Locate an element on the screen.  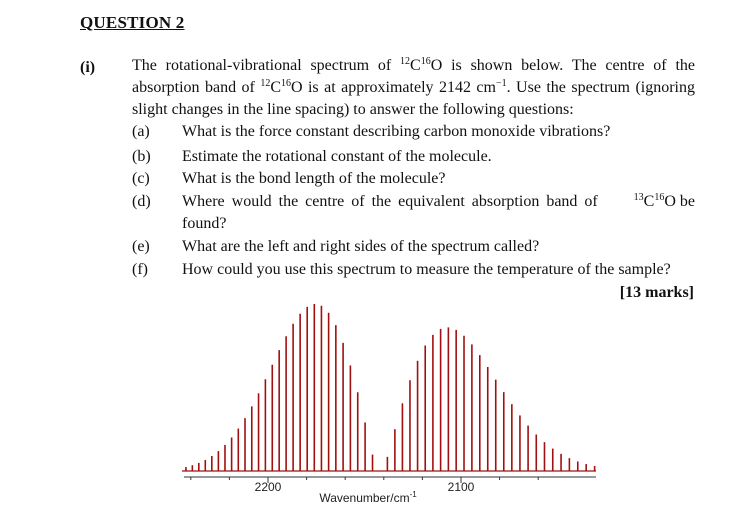
isotope-symbol-c-2: C is located at coordinates (275, 87).